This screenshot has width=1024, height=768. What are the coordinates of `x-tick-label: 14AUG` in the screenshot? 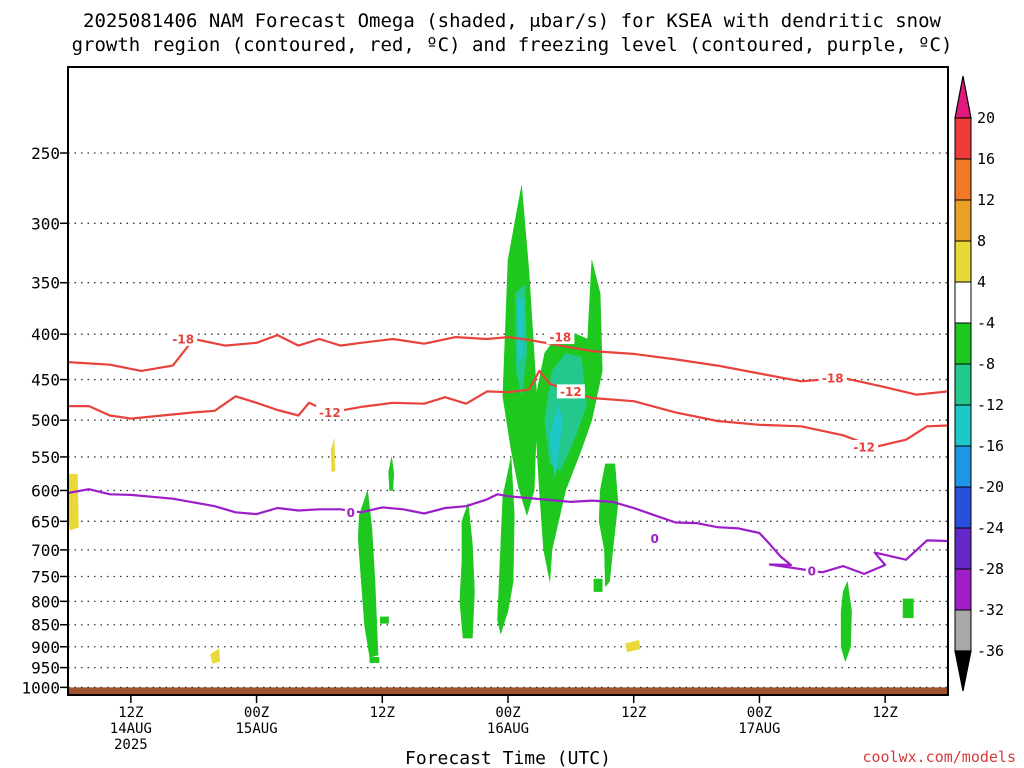 It's located at (131, 729).